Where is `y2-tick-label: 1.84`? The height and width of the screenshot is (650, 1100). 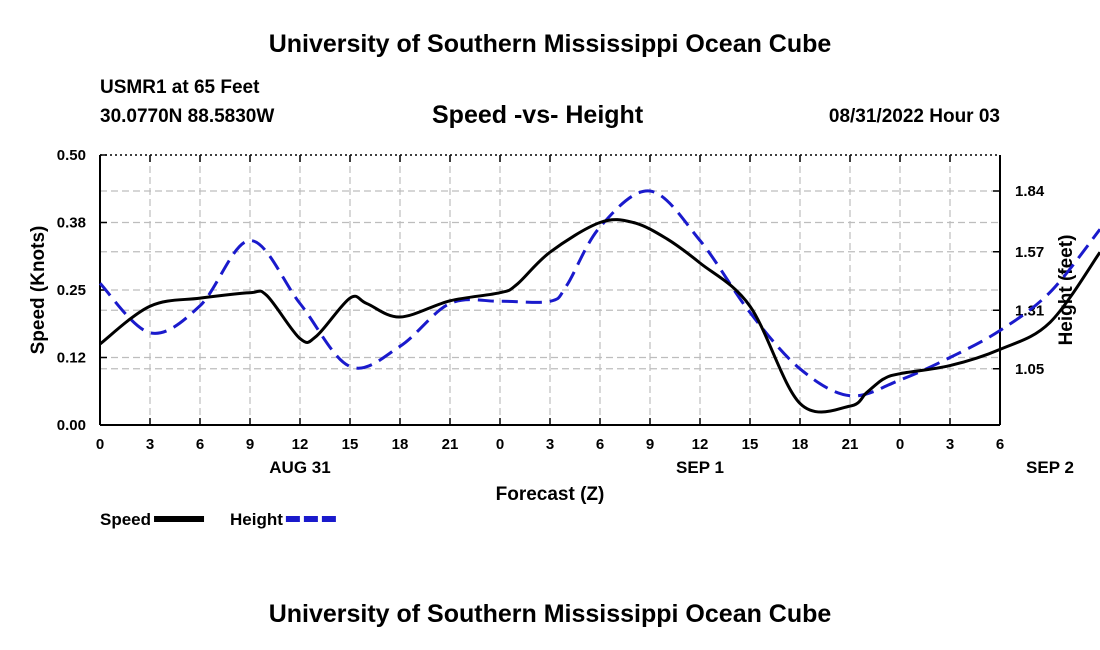 y2-tick-label: 1.84 is located at coordinates (1030, 191).